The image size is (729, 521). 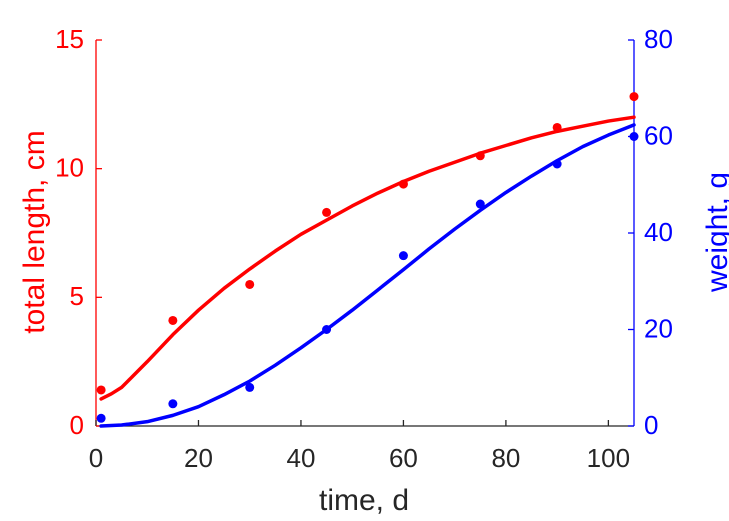 I want to click on right-y-axis-label: weight, g, so click(x=715, y=232).